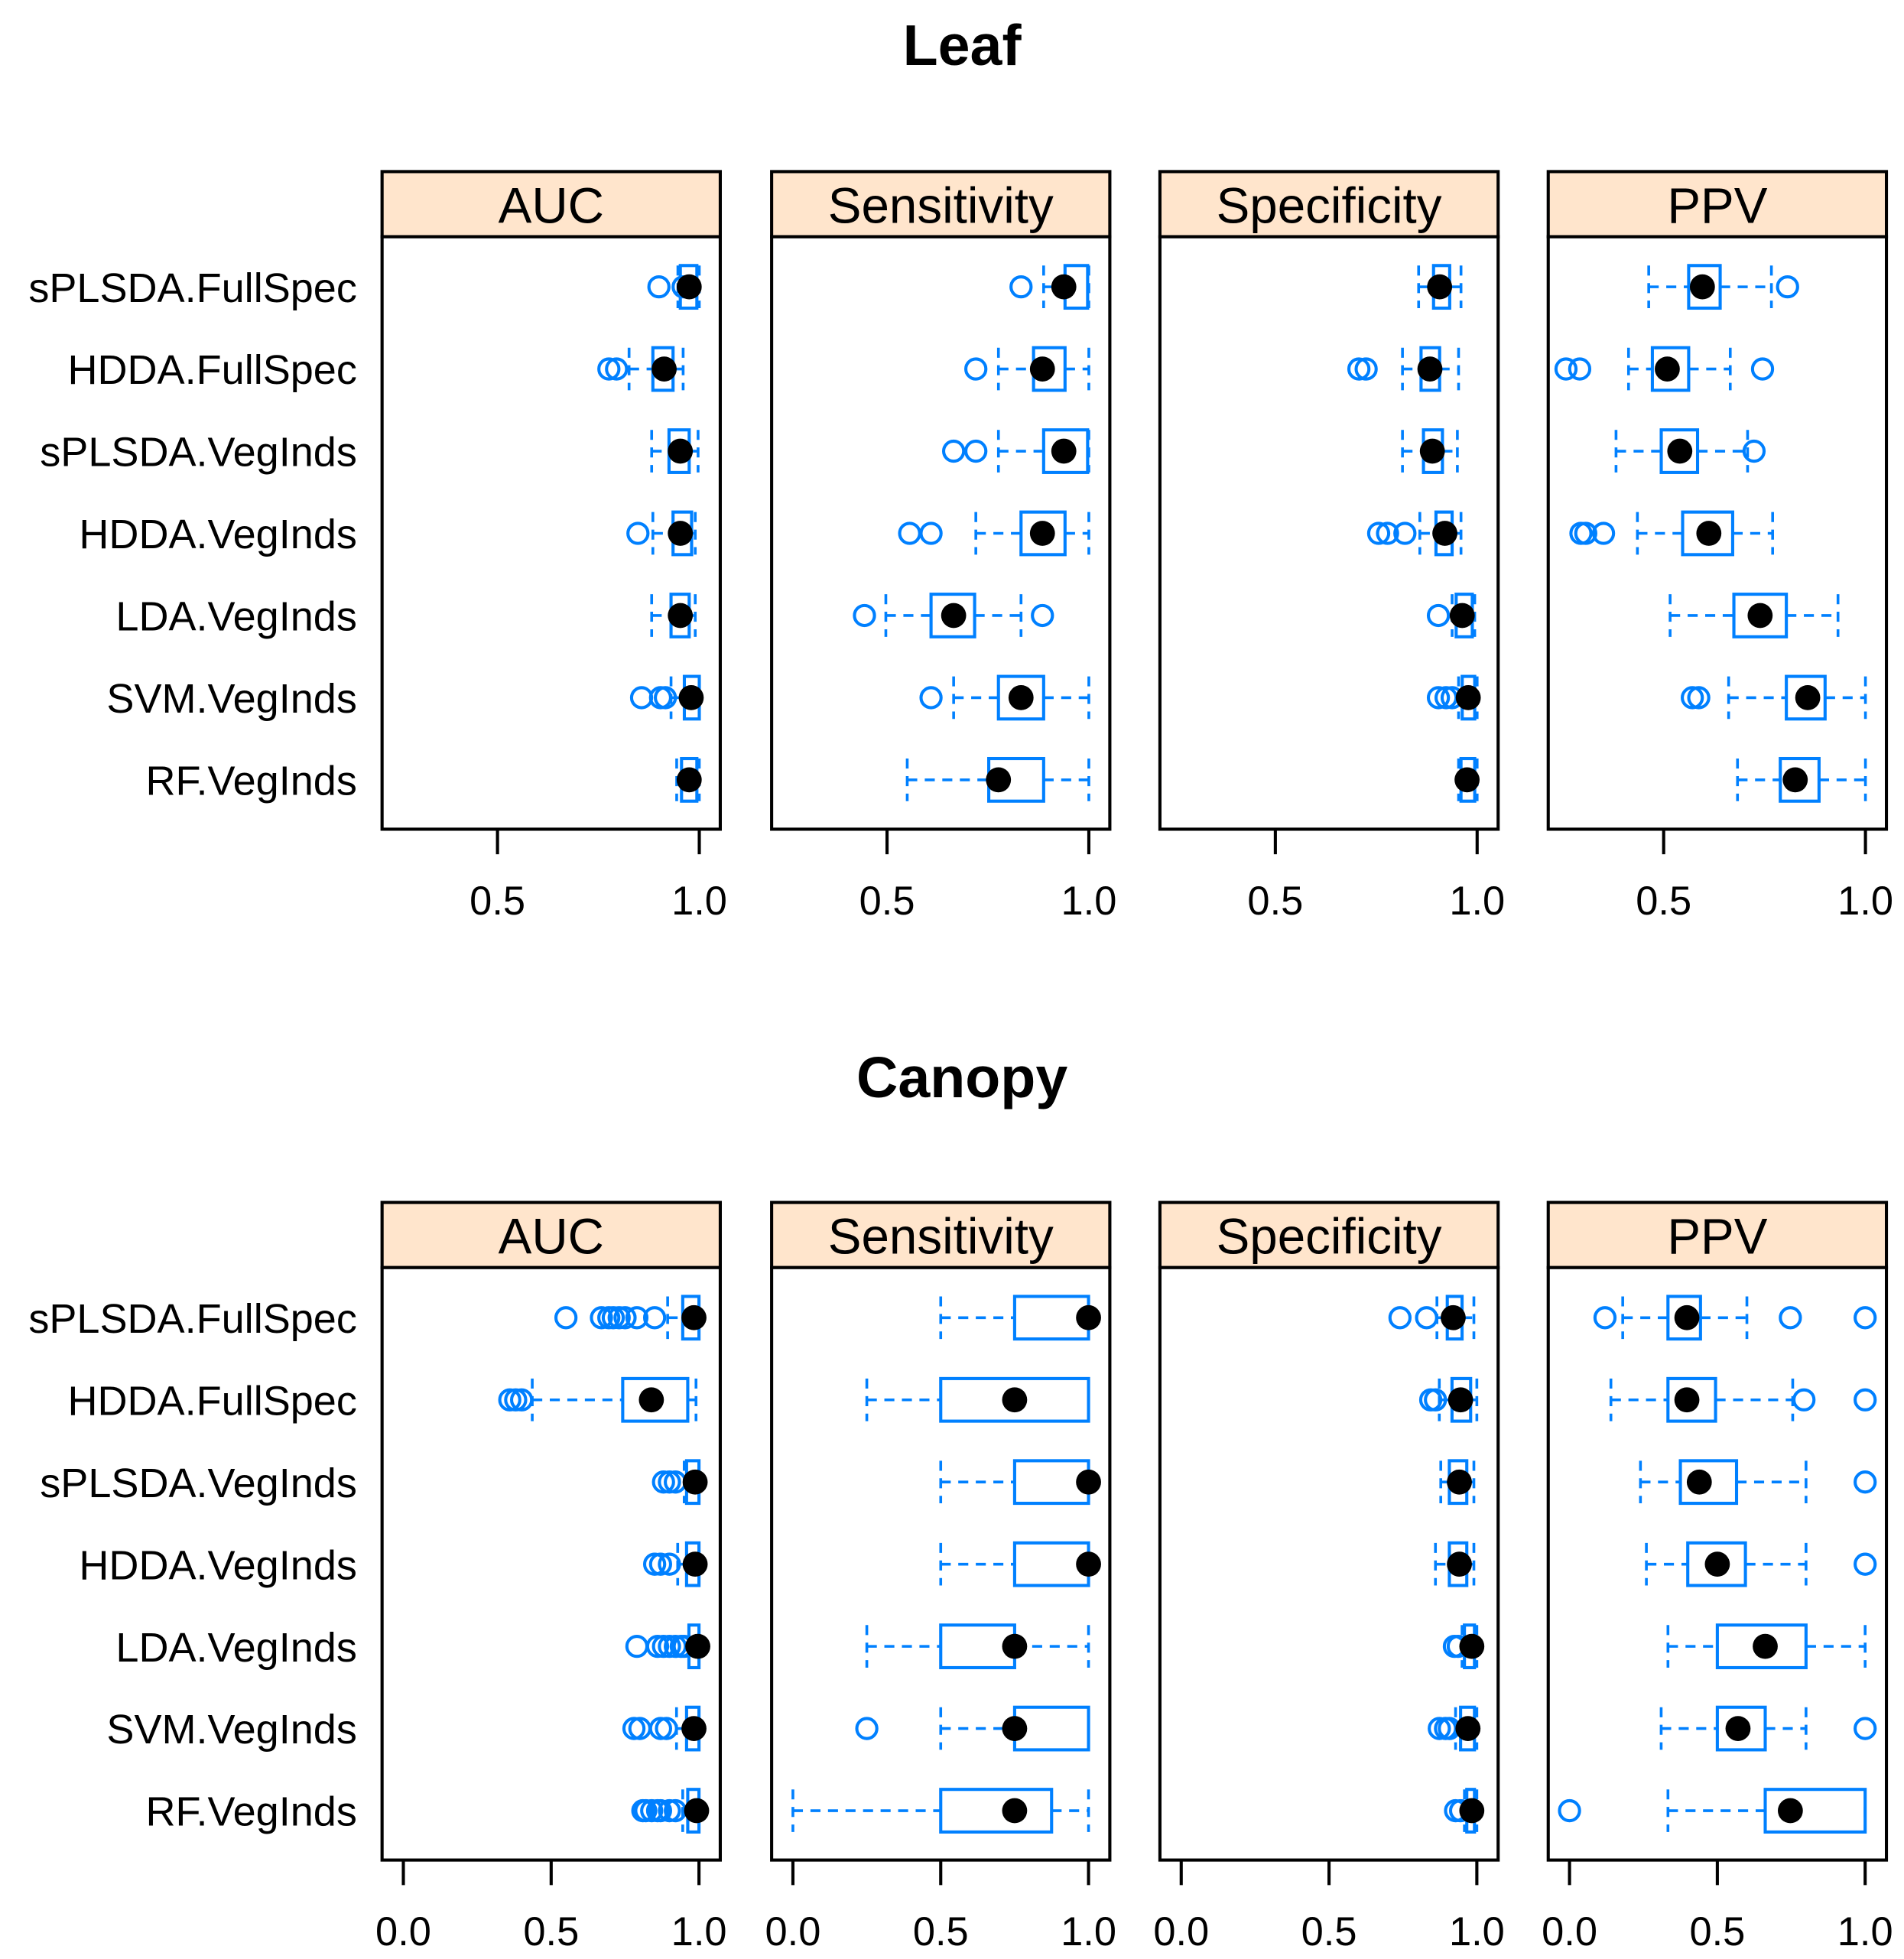  I want to click on panel-strip-label: AUC, so click(551, 206).